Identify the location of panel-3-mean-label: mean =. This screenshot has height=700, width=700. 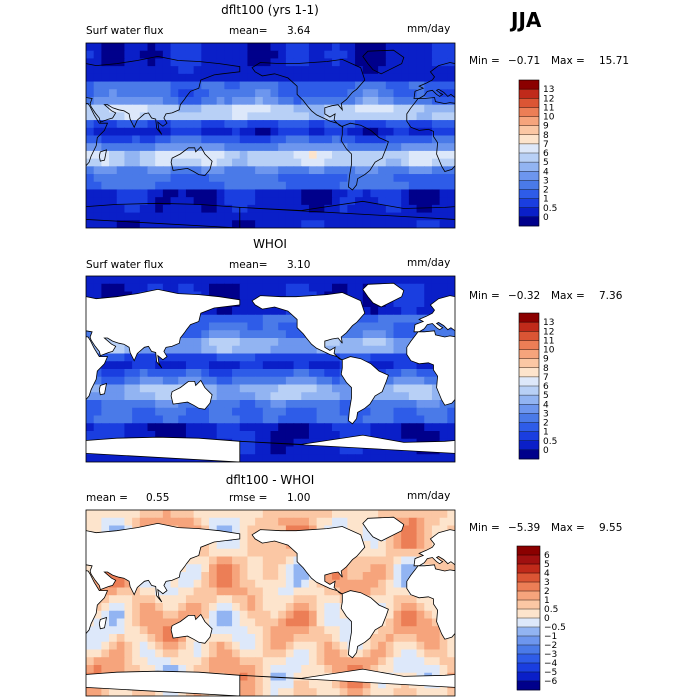
(107, 498).